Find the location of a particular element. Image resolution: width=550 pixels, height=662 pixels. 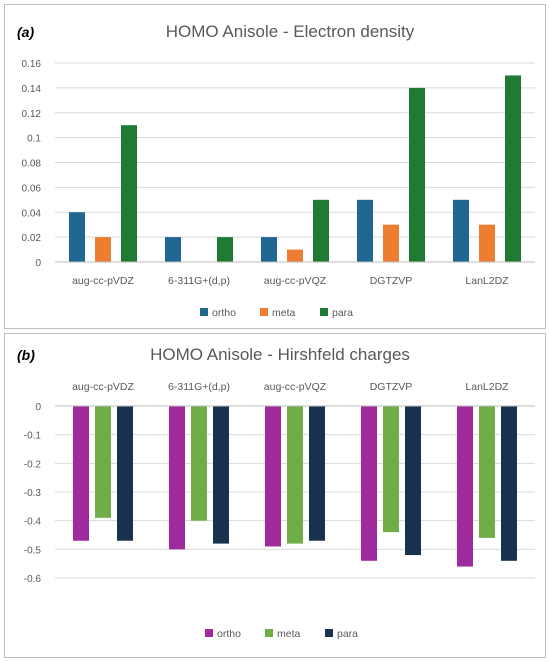

y-tick-label: 0.14 is located at coordinates (32, 89).